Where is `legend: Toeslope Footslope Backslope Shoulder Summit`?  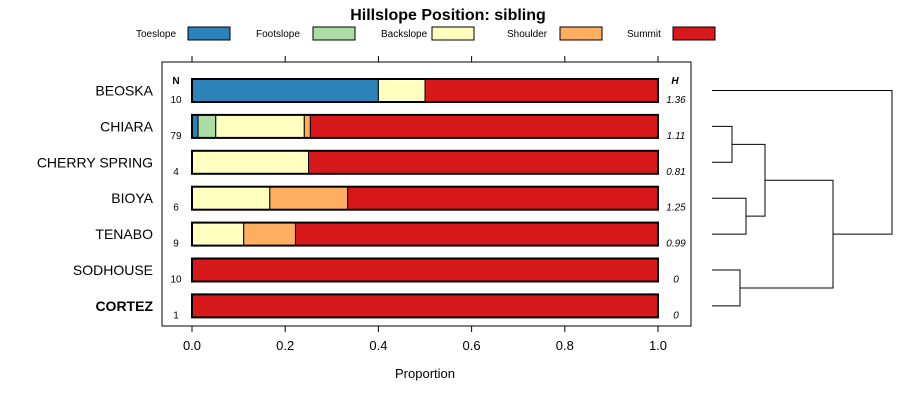
legend: Toeslope Footslope Backslope Shoulder Summit is located at coordinates (426, 33).